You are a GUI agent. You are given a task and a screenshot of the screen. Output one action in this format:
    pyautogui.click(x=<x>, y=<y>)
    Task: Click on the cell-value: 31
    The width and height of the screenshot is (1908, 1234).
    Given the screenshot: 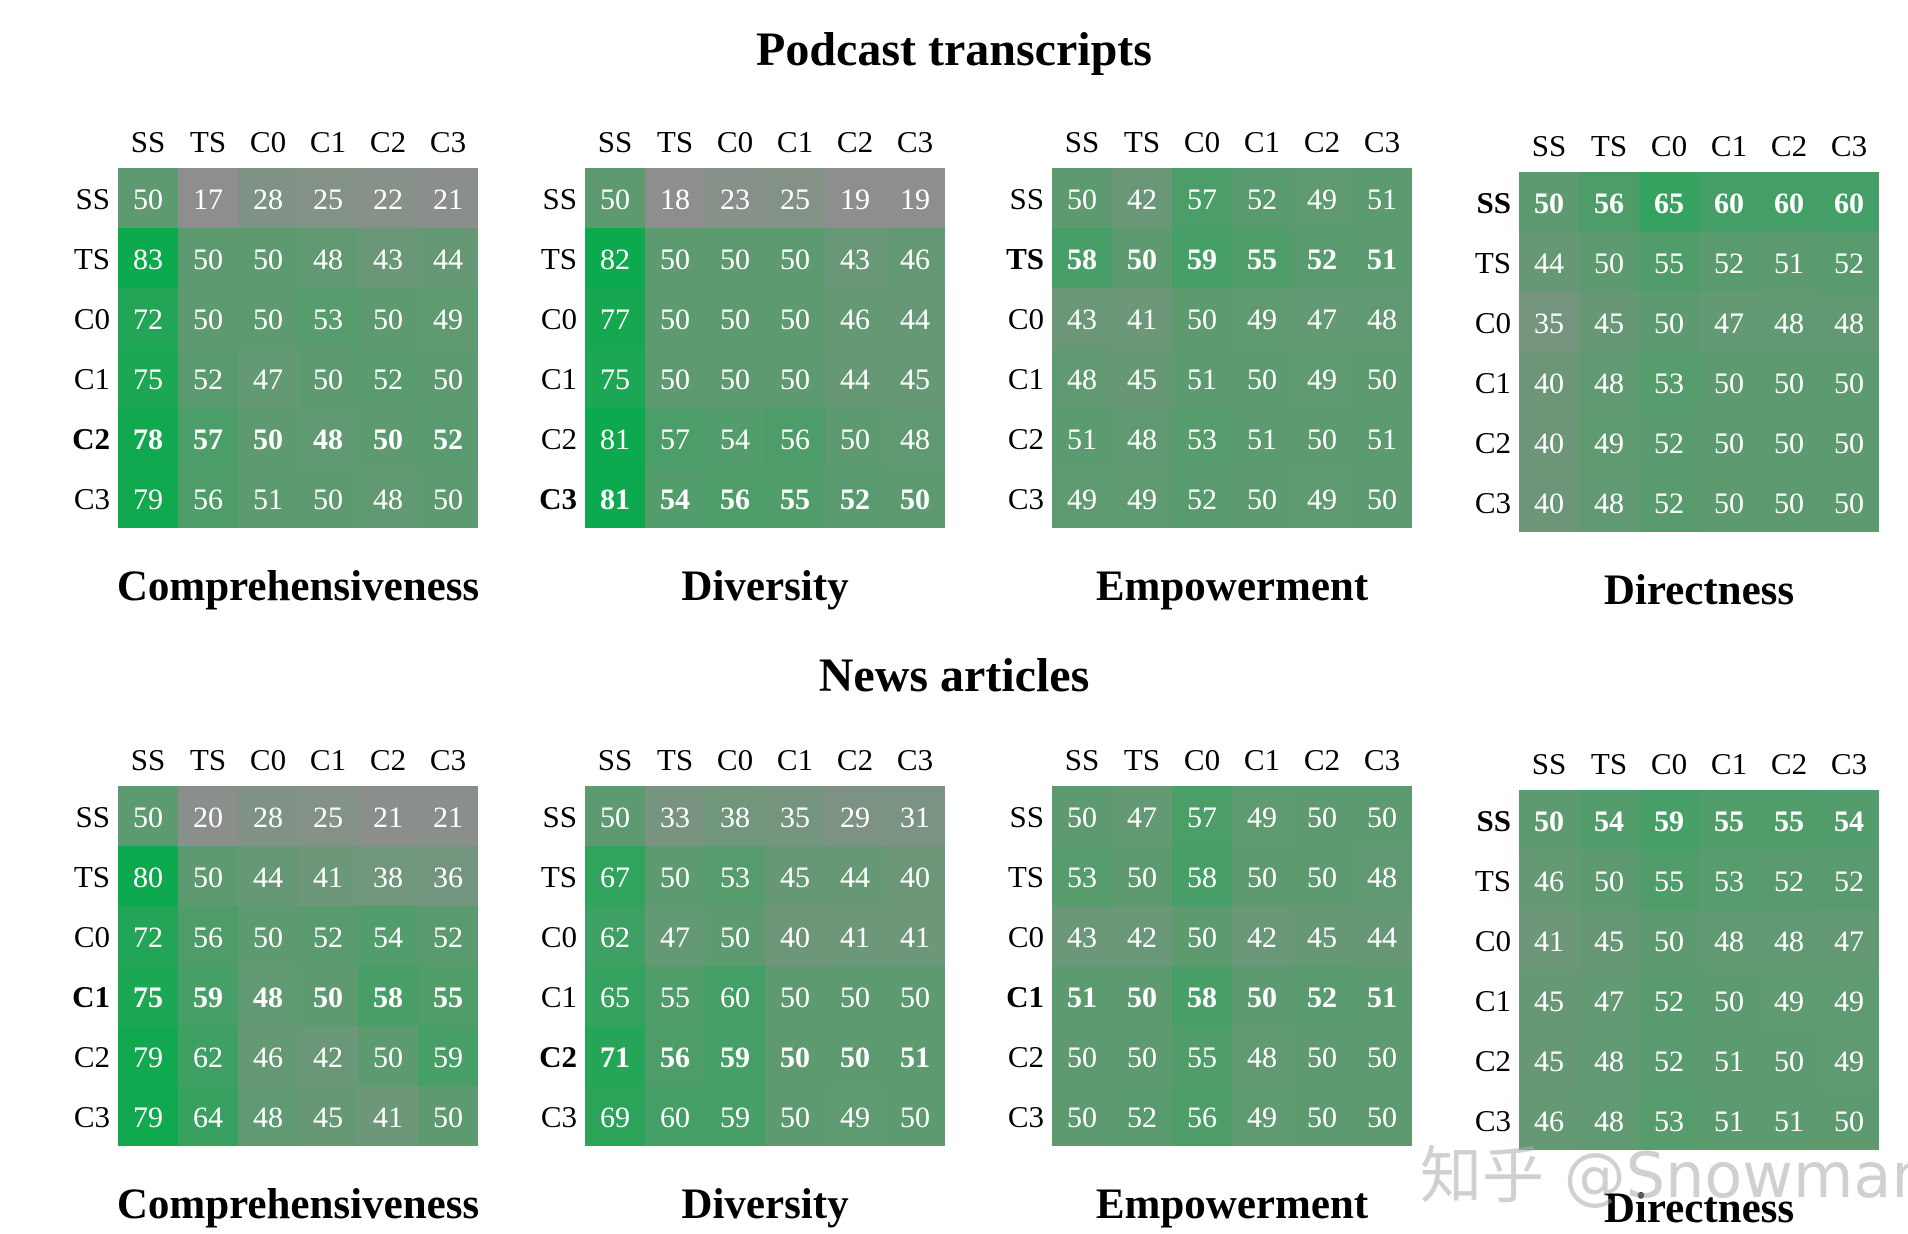 What is the action you would take?
    pyautogui.click(x=915, y=817)
    